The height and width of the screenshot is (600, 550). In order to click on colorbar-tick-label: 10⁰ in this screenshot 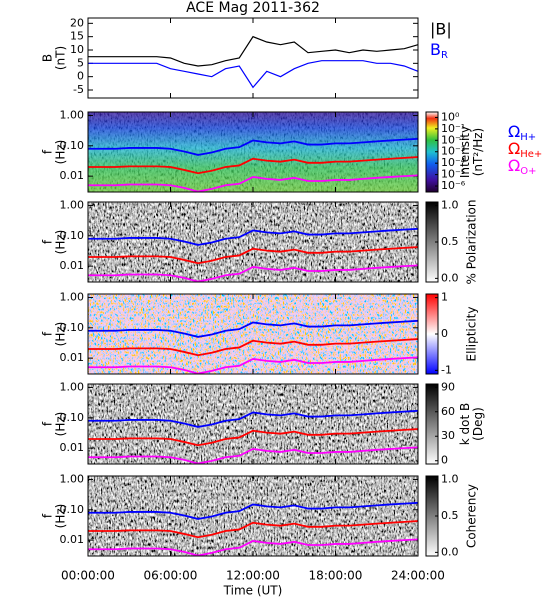, I will do `click(450, 116)`.